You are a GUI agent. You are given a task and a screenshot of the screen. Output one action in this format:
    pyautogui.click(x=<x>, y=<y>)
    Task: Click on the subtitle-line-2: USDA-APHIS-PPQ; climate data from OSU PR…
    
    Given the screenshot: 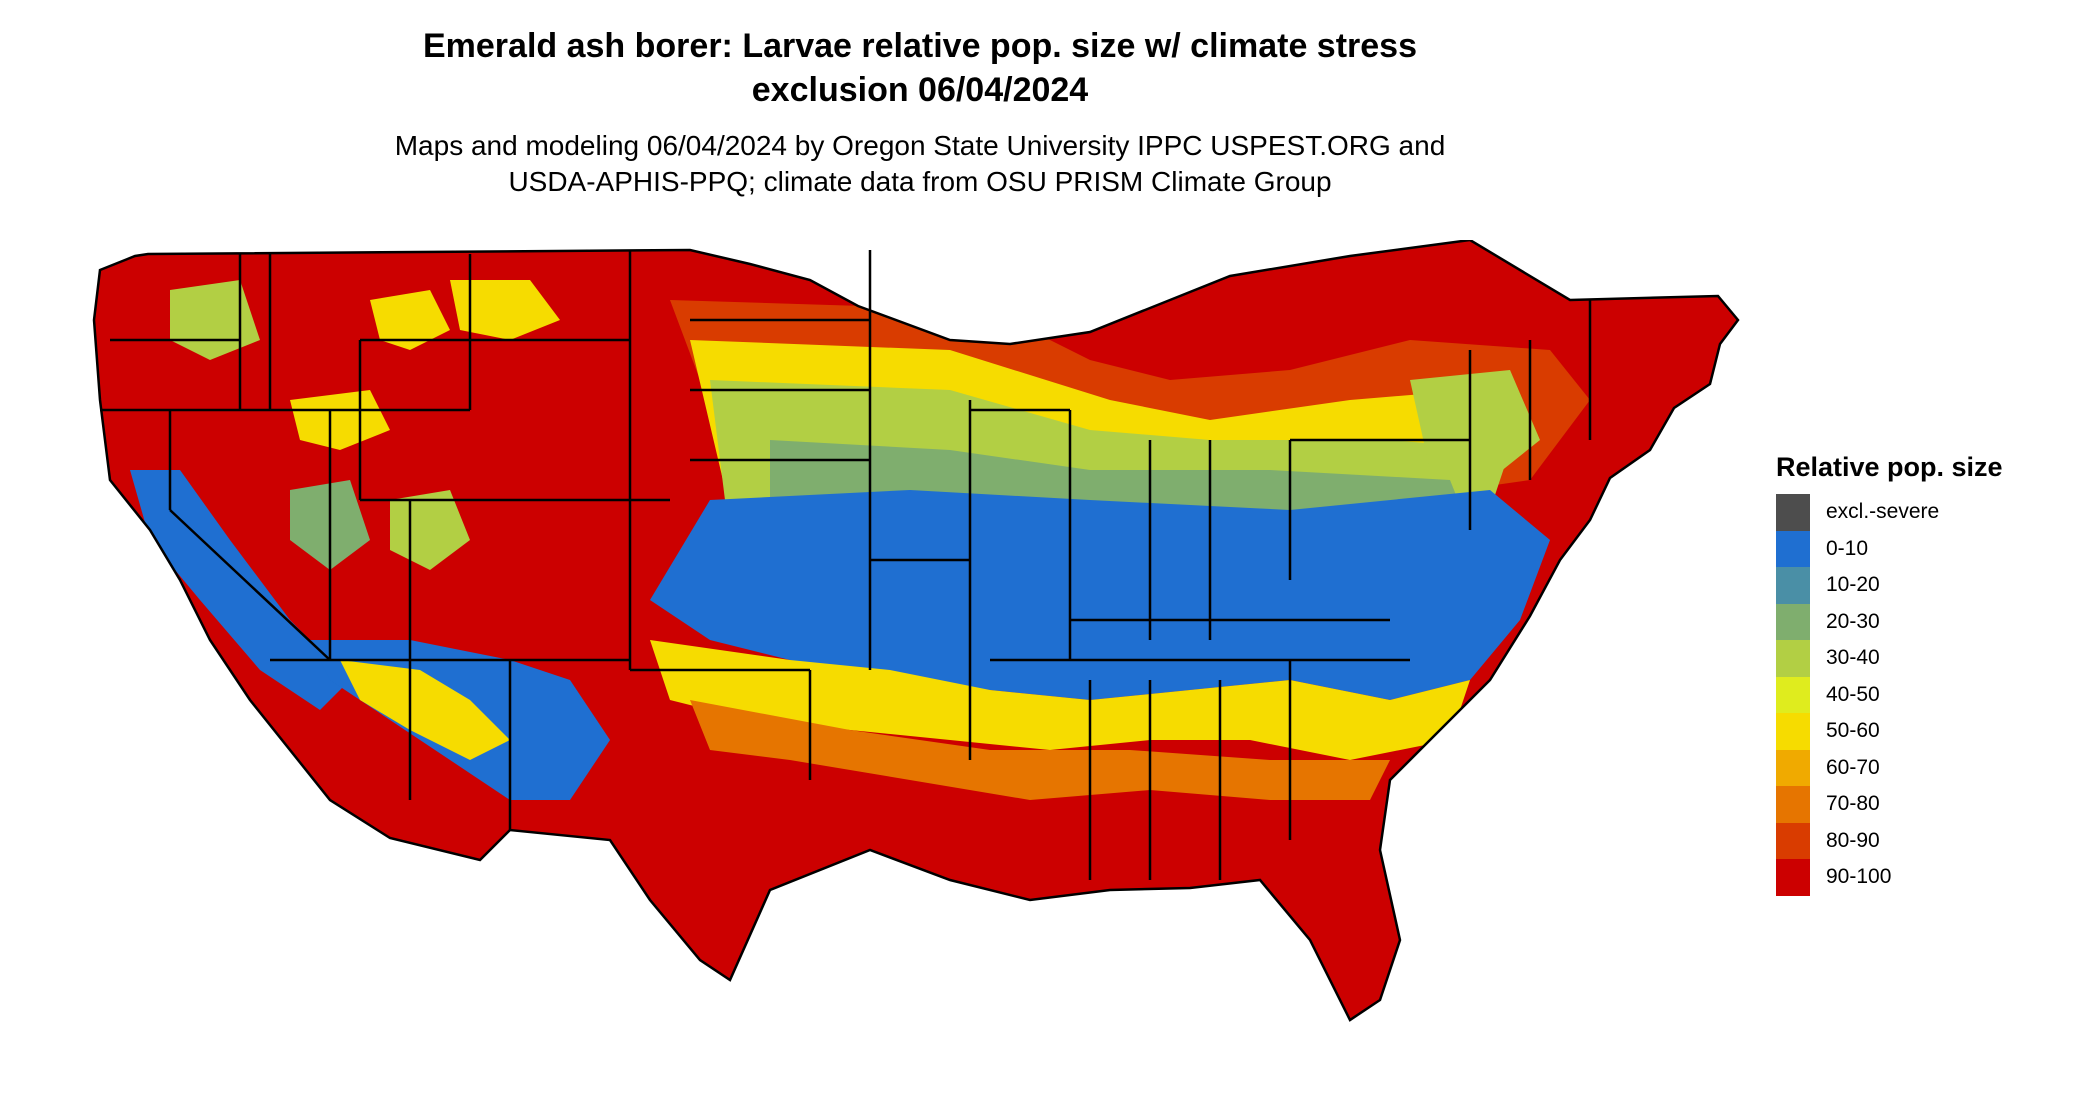 What is the action you would take?
    pyautogui.click(x=920, y=181)
    